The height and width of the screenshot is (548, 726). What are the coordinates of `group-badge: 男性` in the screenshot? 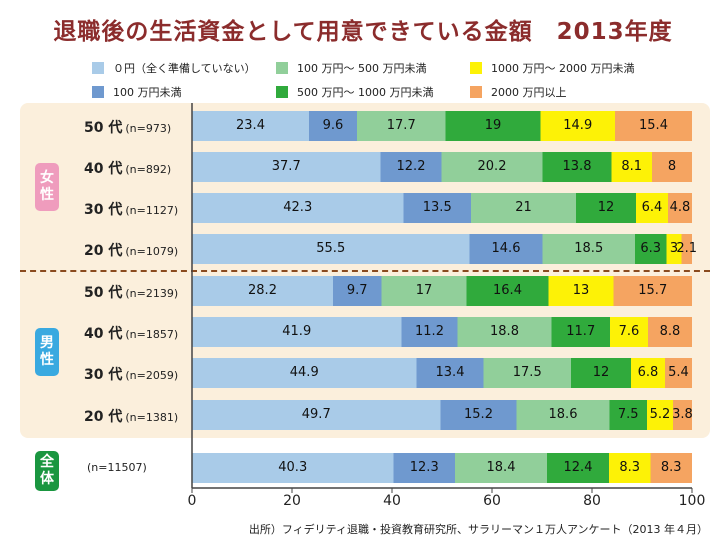 It's located at (47, 352).